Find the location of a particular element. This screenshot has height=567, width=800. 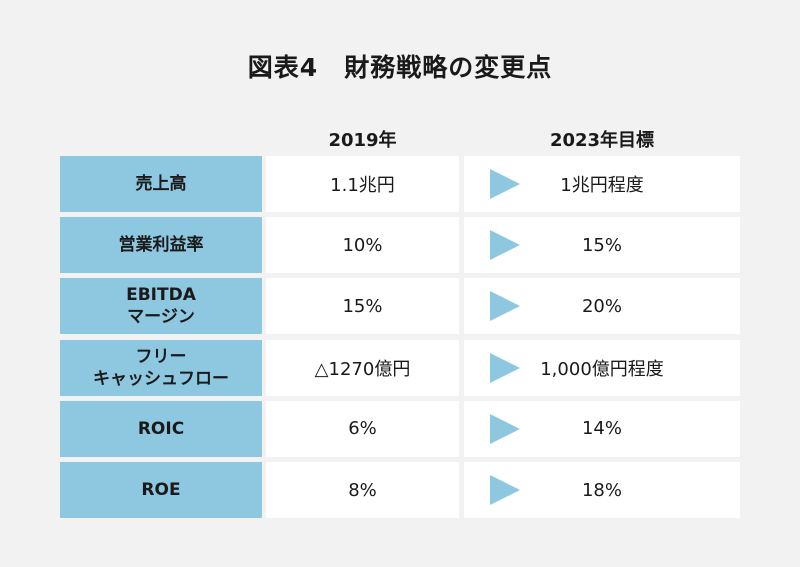

row-label-line: ROIC is located at coordinates (161, 428).